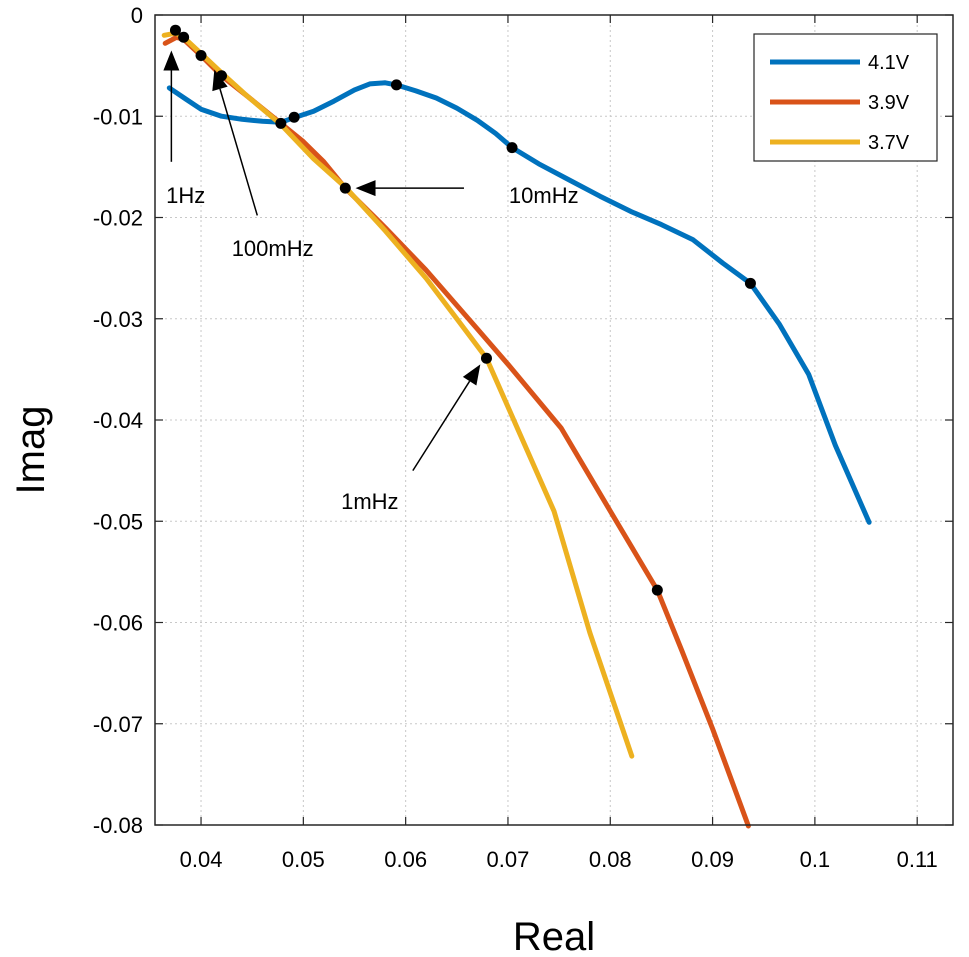 The height and width of the screenshot is (957, 969). I want to click on annotation-label: 100mHz, so click(273, 248).